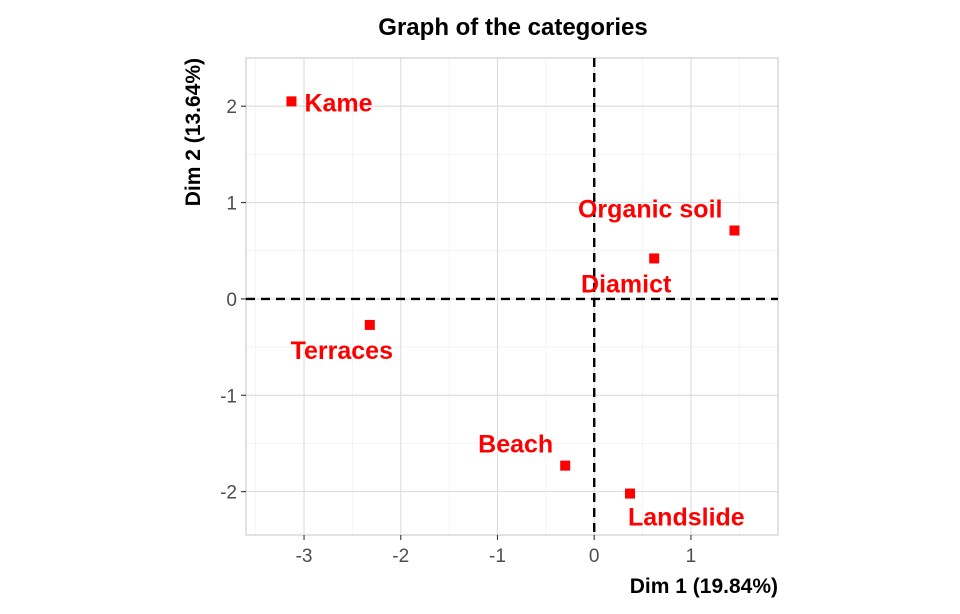  I want to click on x-tick-label: -3, so click(304, 556).